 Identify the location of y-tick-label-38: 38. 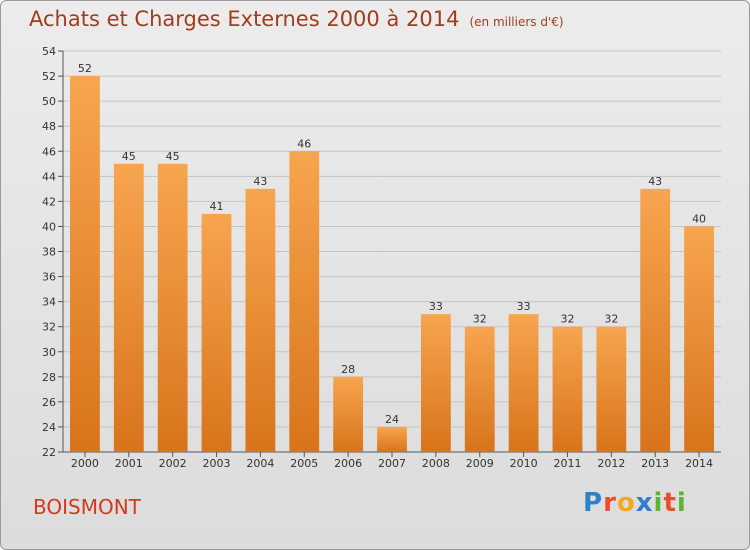
(49, 252).